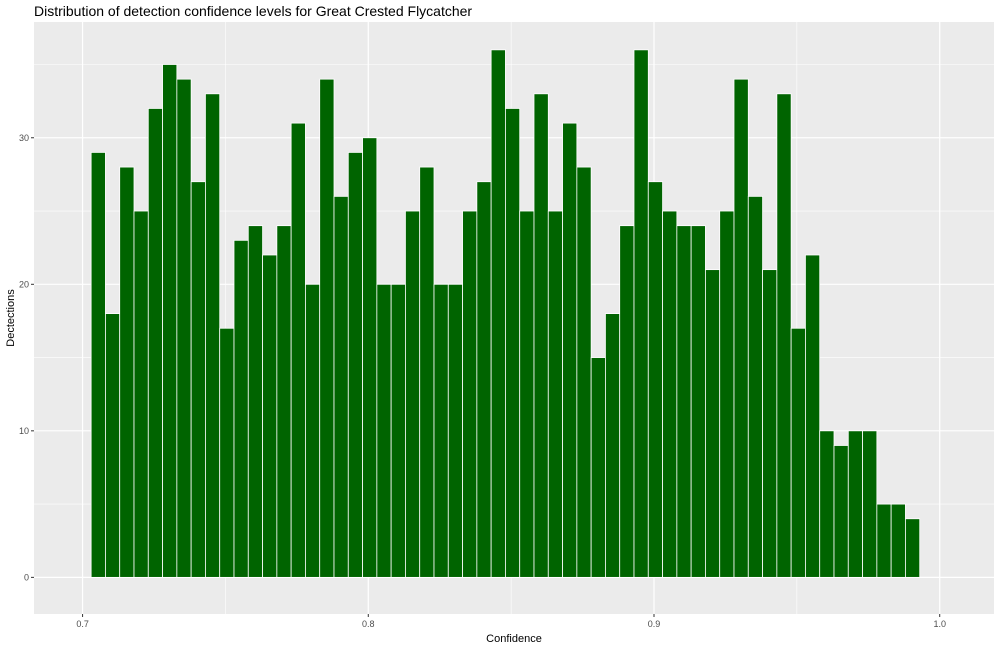  Describe the element at coordinates (511, 621) in the screenshot. I see `x-axis-ticks: 0.7 0.8 0.9 1.0` at that location.